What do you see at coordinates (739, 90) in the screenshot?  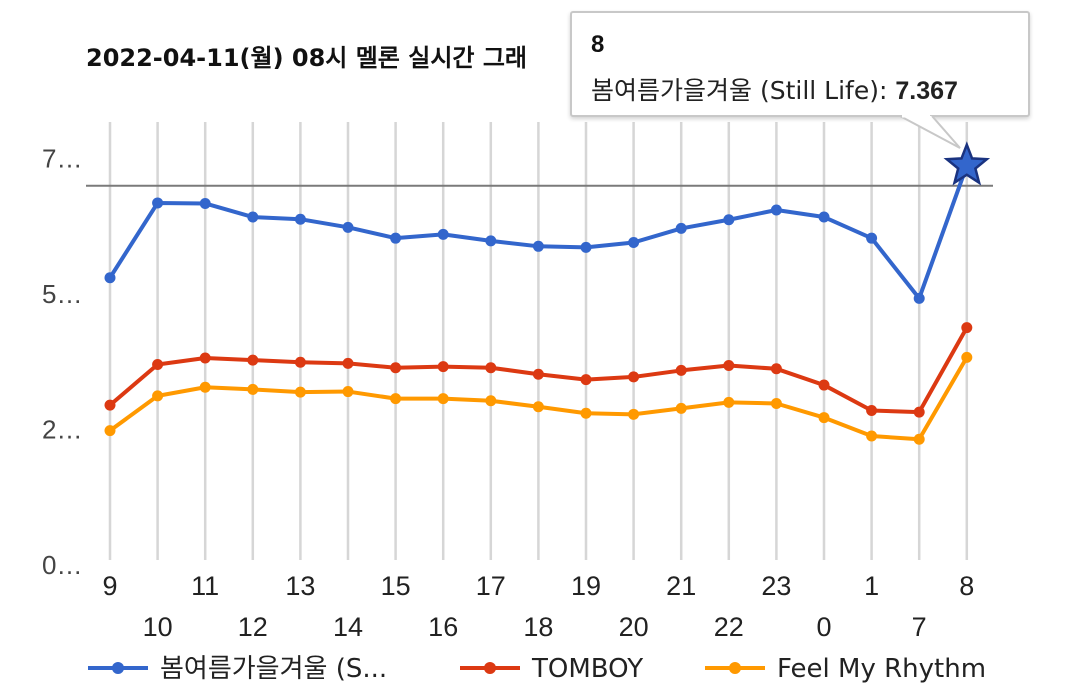 I see `tooltip-series-name: 봄여름가을겨울 (Still Life):` at bounding box center [739, 90].